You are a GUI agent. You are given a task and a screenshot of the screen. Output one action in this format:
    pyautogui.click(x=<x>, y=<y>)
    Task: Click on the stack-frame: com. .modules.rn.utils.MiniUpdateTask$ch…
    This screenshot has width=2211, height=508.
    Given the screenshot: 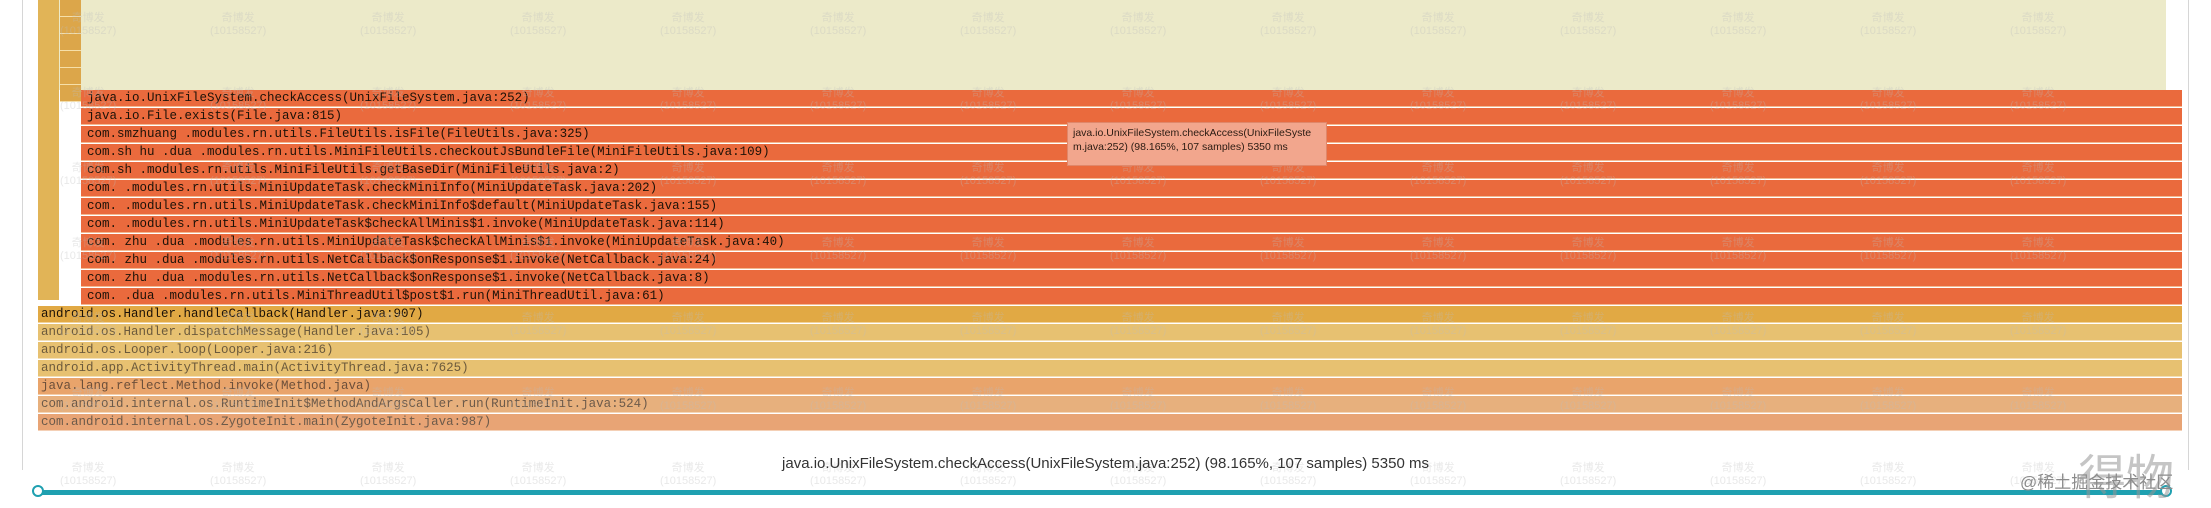 What is the action you would take?
    pyautogui.click(x=1131, y=224)
    